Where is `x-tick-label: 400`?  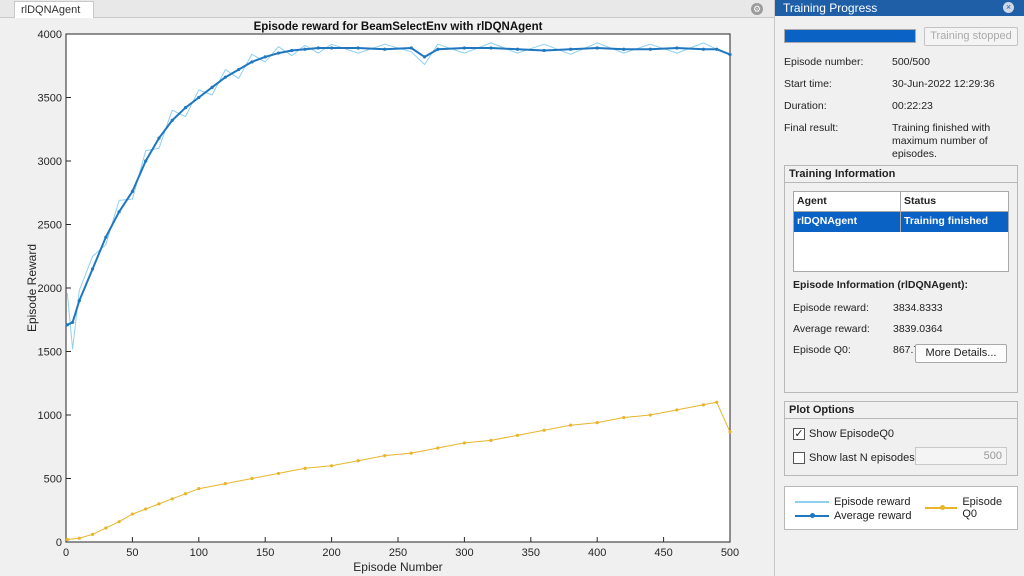
x-tick-label: 400 is located at coordinates (597, 553).